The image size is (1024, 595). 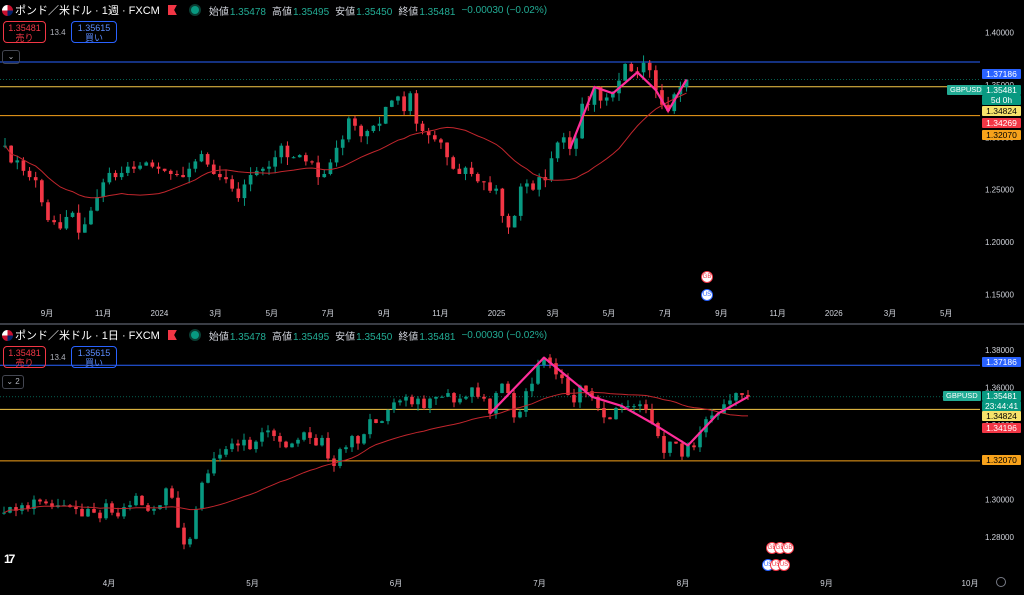 What do you see at coordinates (160, 313) in the screenshot?
I see `time-axis-label: 2024` at bounding box center [160, 313].